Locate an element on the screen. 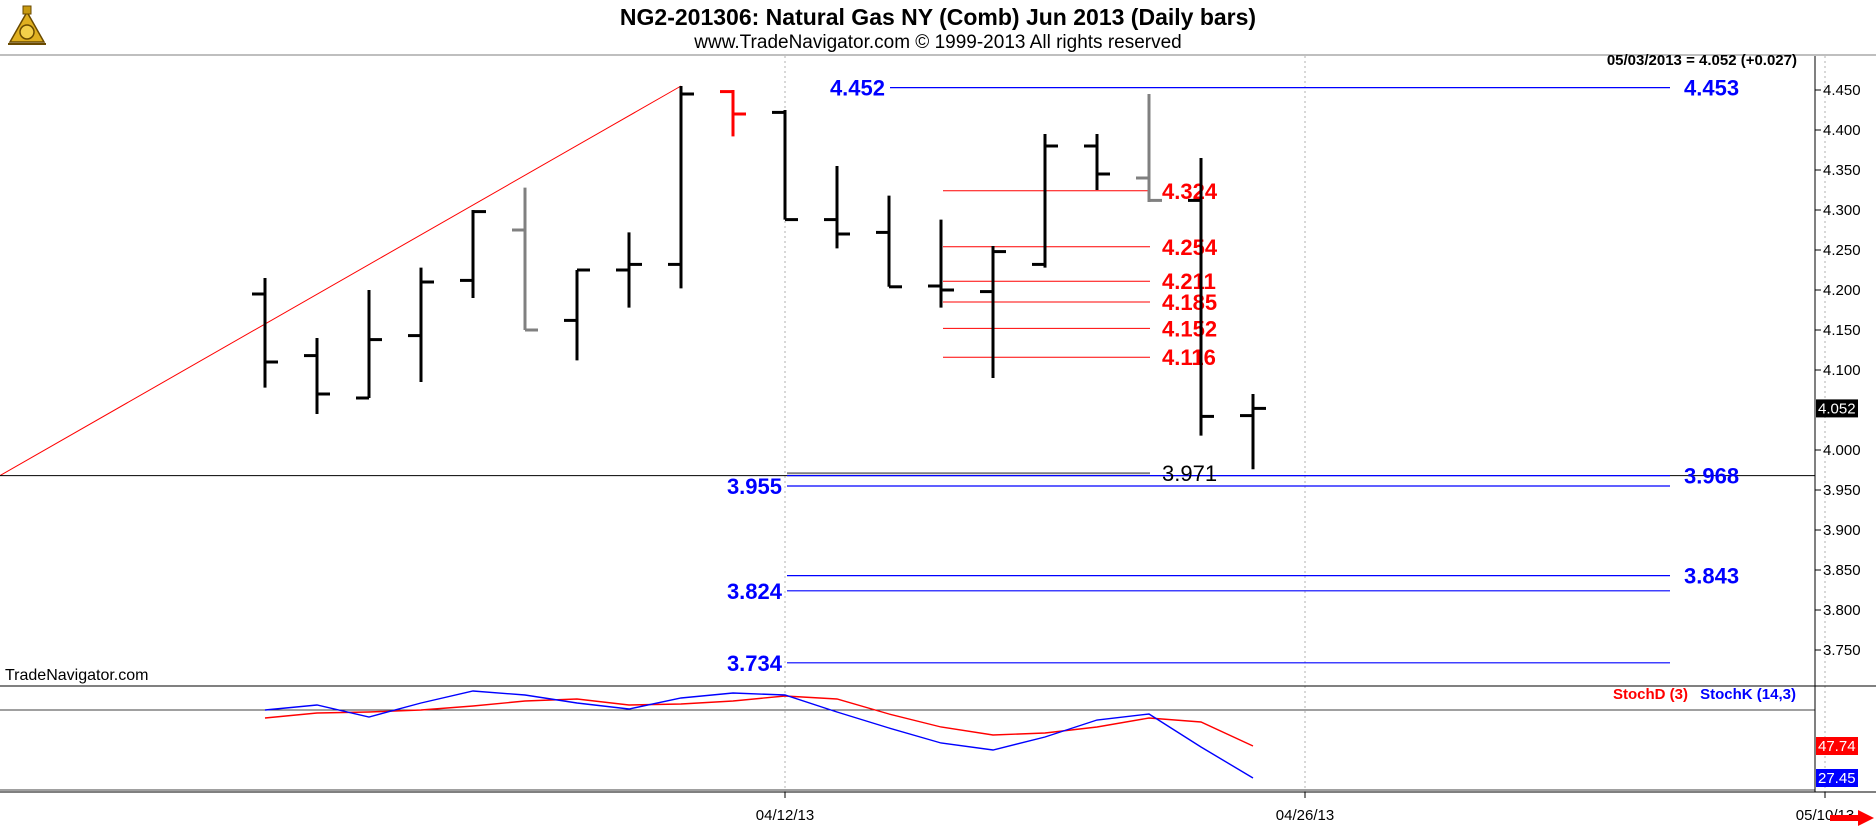  fib-level-label: 4.185 is located at coordinates (1189, 302).